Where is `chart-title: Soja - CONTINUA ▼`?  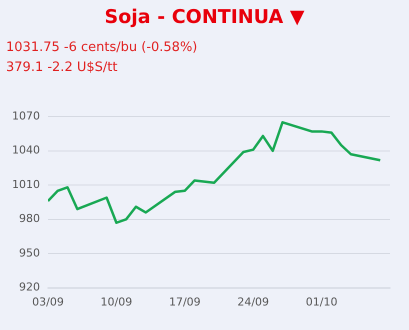
chart-title: Soja - CONTINUA ▼ is located at coordinates (205, 17).